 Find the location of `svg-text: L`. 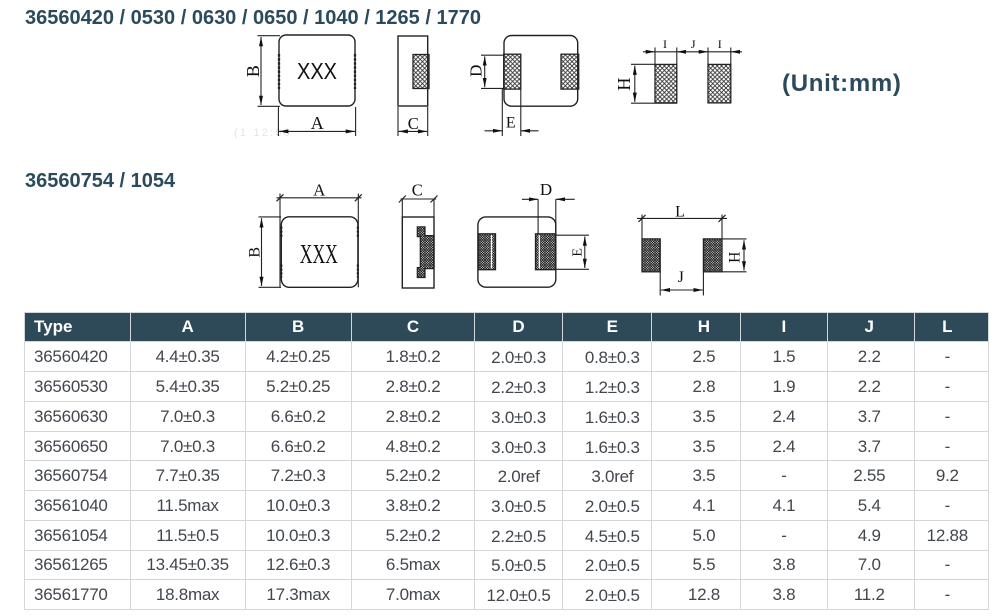

svg-text: L is located at coordinates (680, 211).